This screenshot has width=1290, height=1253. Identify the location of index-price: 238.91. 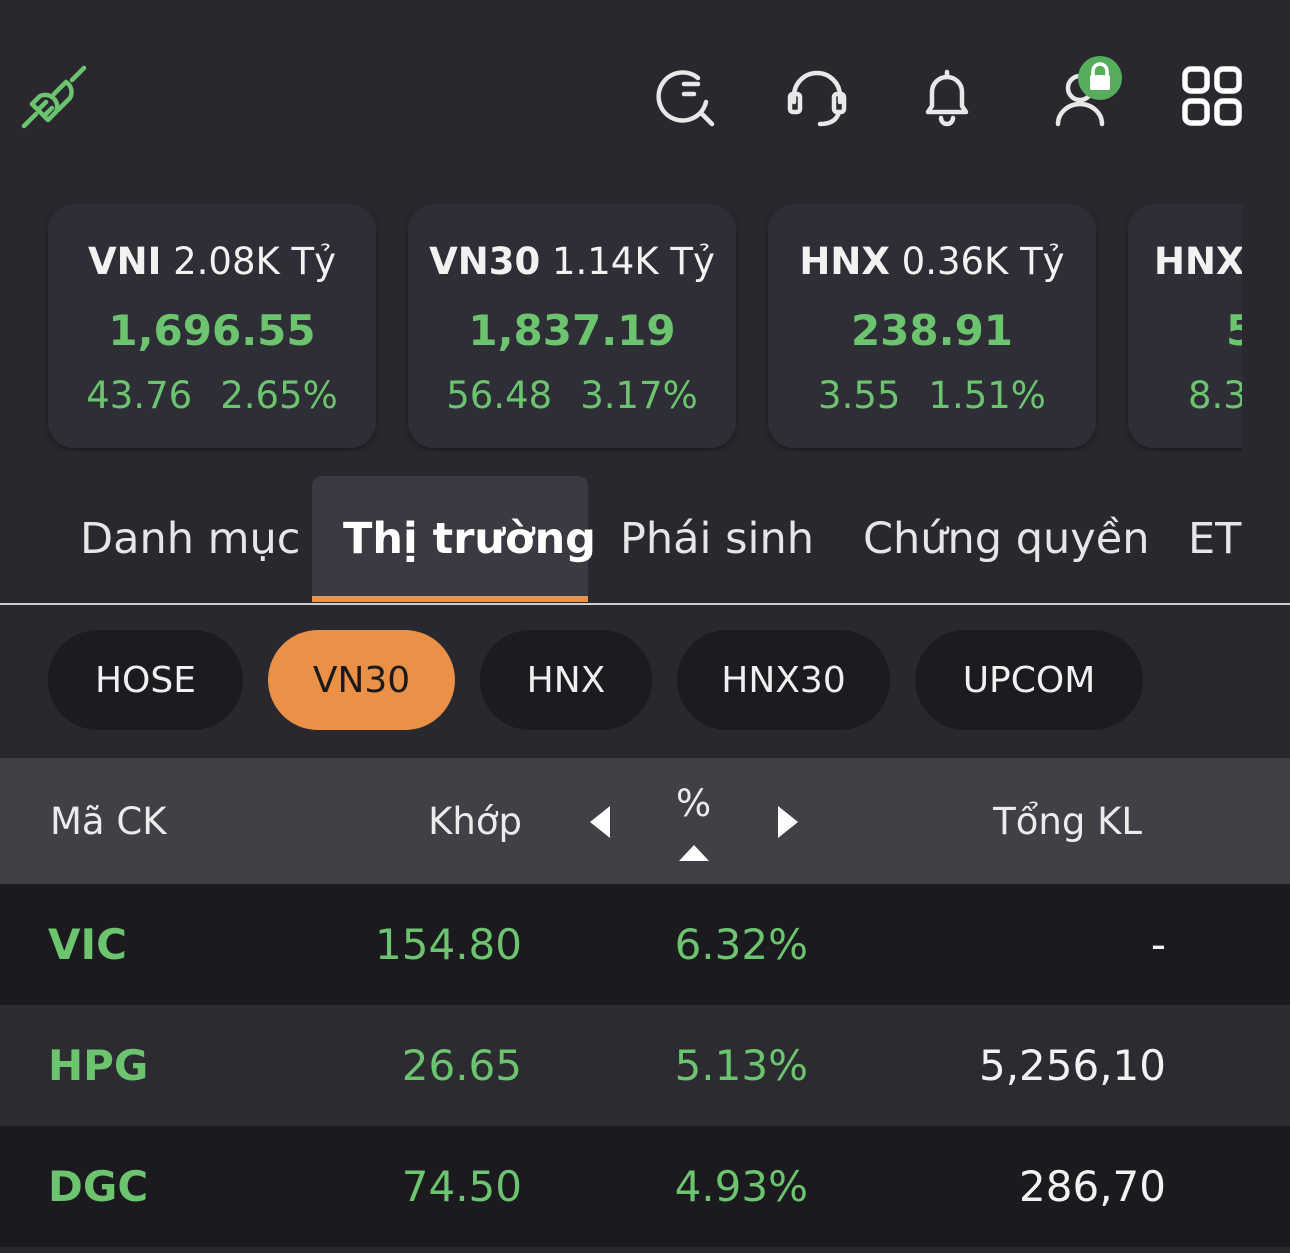
(932, 330).